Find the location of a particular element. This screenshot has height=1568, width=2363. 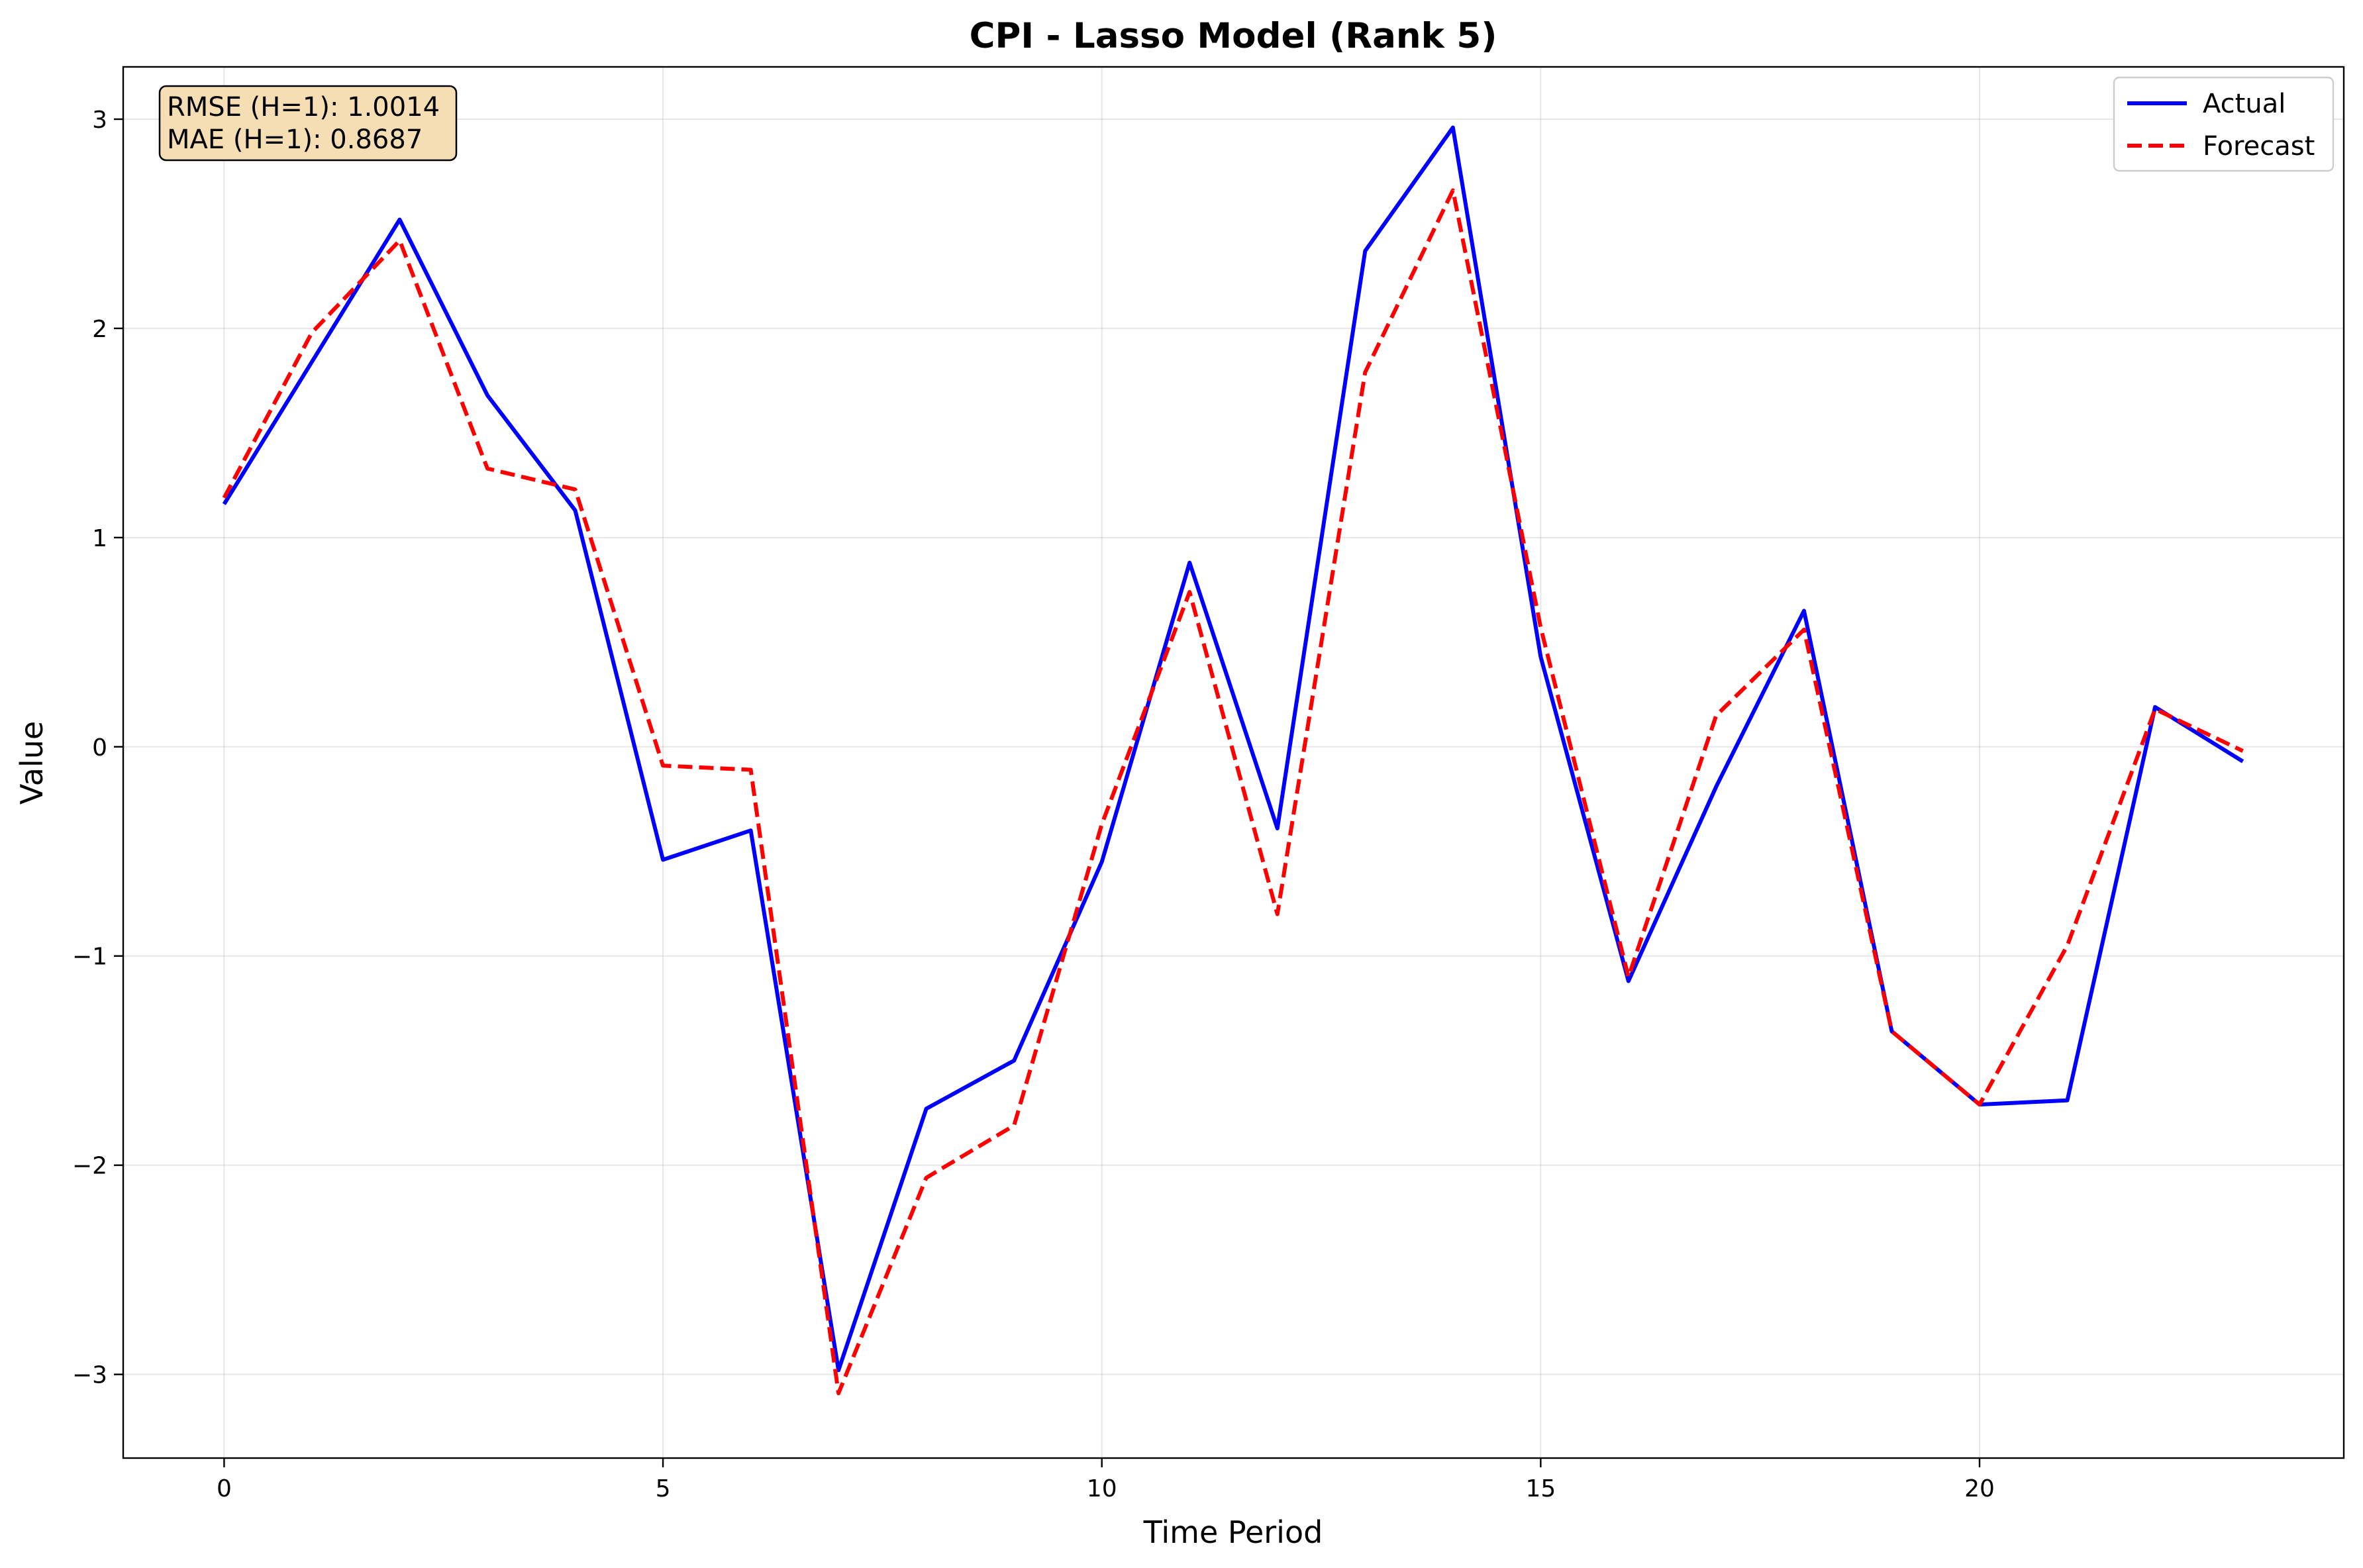

y-tick-label: −3 is located at coordinates (90, 1375).